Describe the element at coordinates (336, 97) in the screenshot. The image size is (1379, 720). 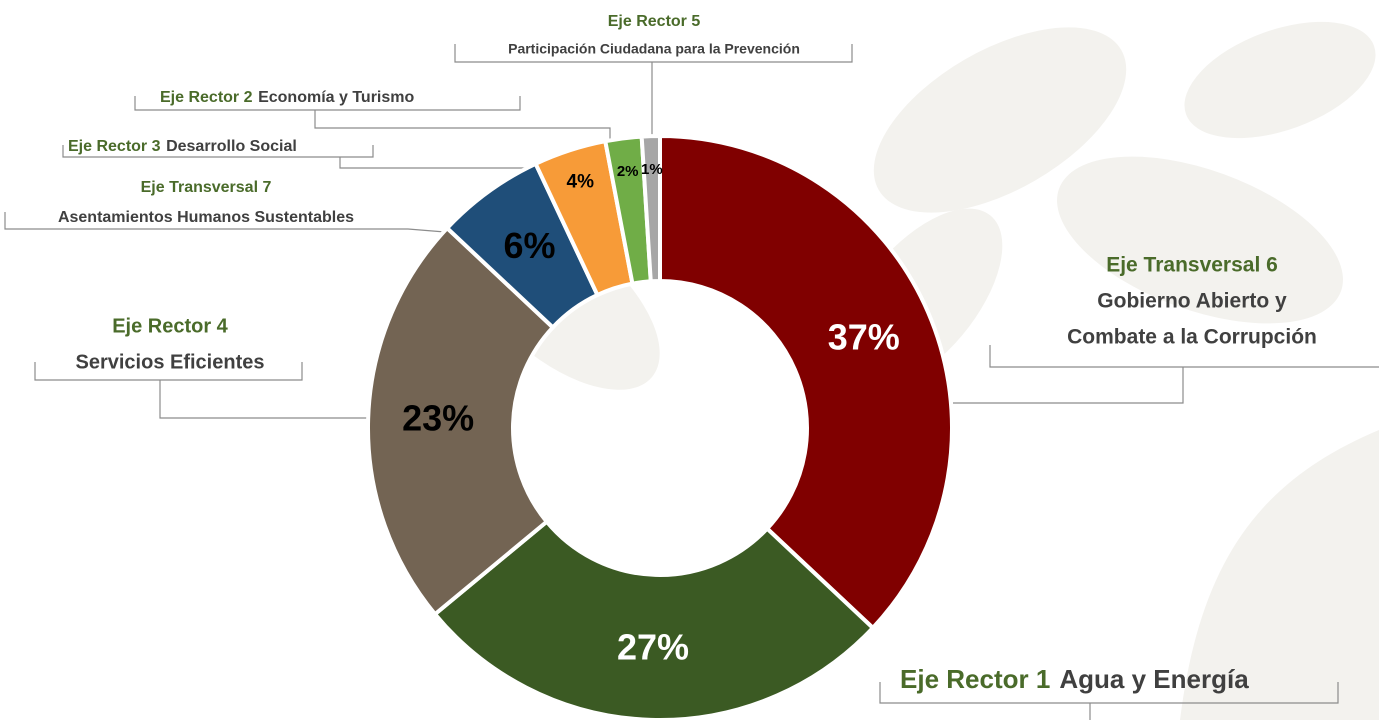
I see `category-name: Economía y Turismo` at that location.